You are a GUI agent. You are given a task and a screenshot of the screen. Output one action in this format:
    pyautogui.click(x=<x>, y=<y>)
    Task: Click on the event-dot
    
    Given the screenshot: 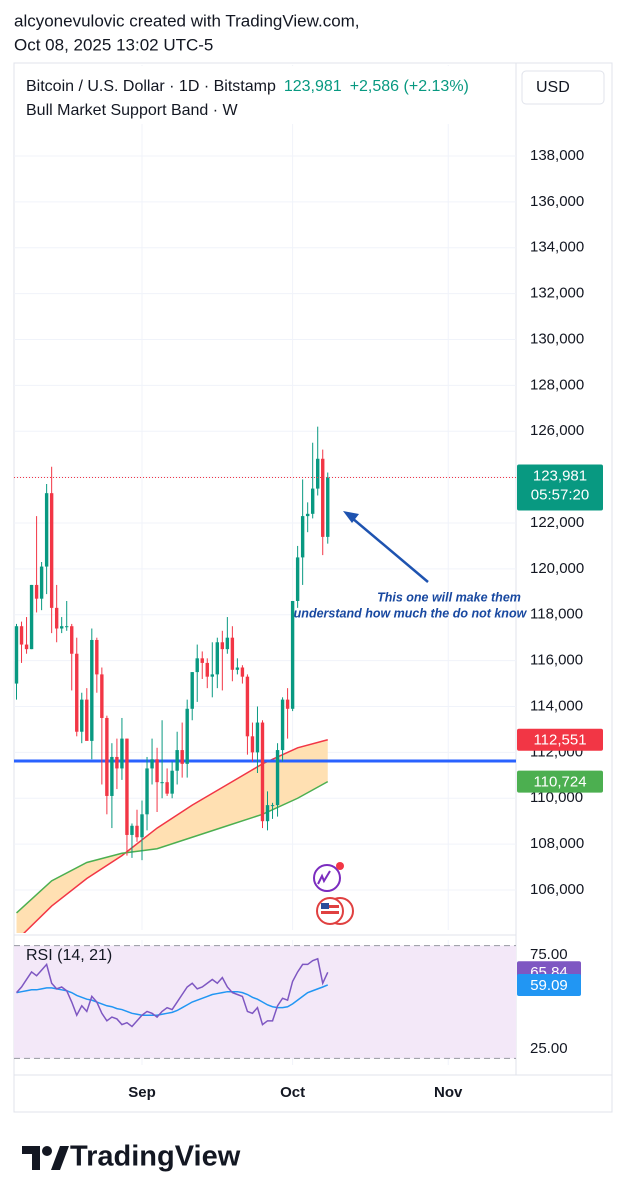 What is the action you would take?
    pyautogui.click(x=340, y=866)
    